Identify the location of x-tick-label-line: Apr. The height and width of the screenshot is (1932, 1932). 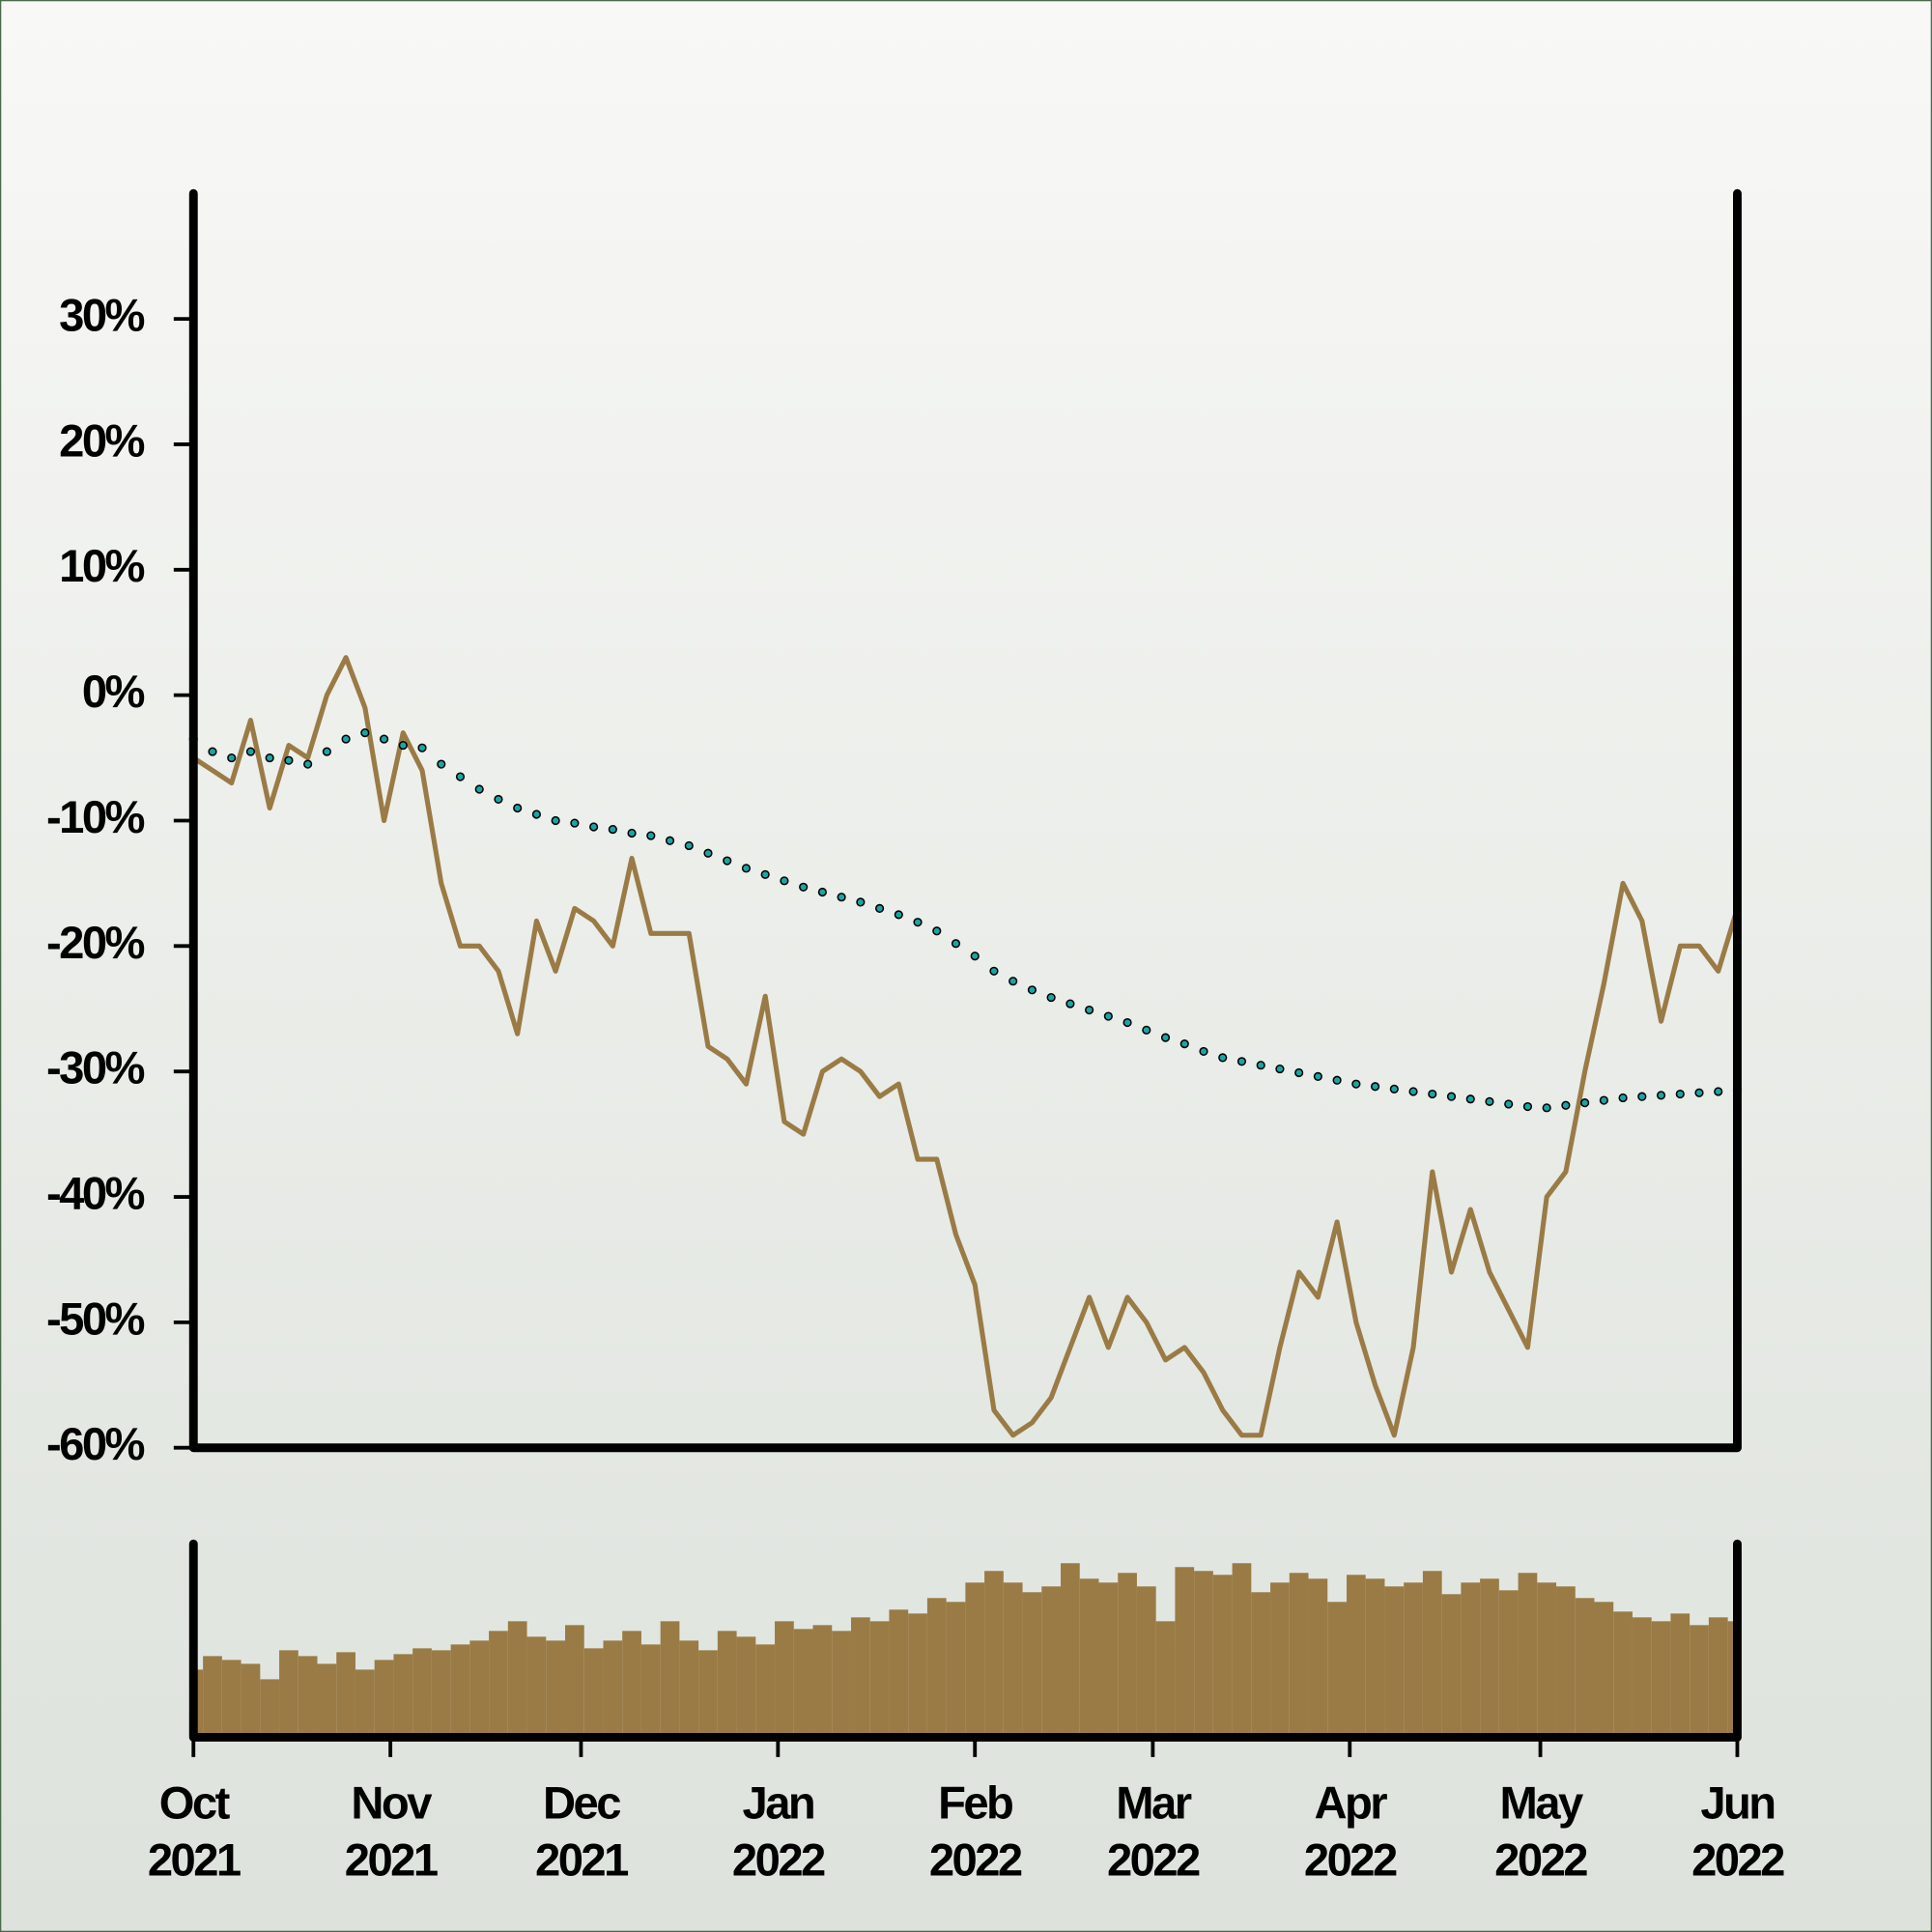
(1350, 1804).